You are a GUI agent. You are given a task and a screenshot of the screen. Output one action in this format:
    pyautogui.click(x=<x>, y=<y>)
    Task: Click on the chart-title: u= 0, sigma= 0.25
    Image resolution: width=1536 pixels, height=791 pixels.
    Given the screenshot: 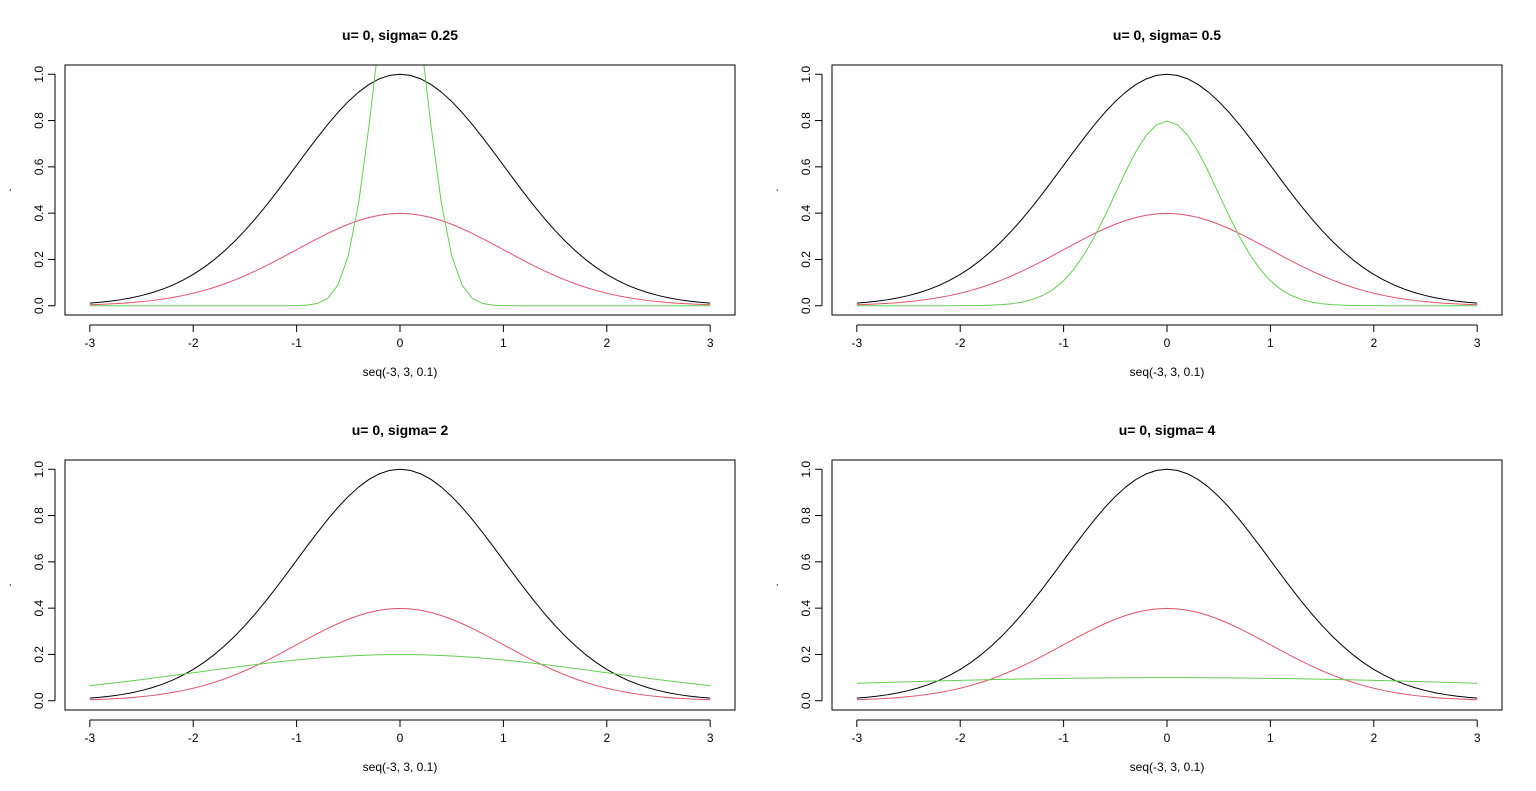 What is the action you would take?
    pyautogui.click(x=400, y=35)
    